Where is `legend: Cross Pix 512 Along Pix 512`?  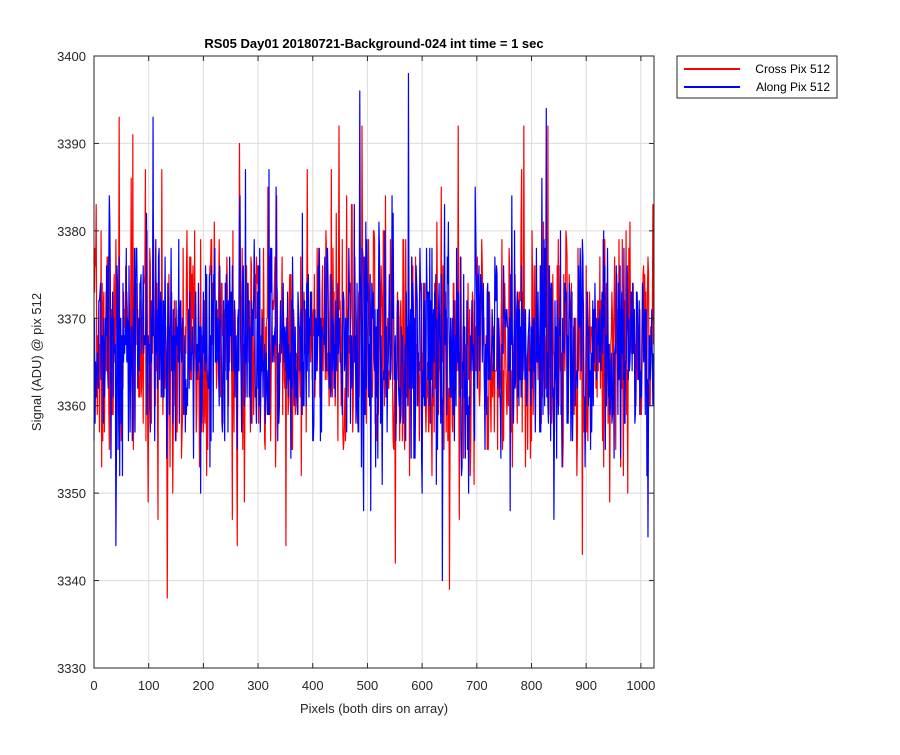
legend: Cross Pix 512 Along Pix 512 is located at coordinates (757, 77).